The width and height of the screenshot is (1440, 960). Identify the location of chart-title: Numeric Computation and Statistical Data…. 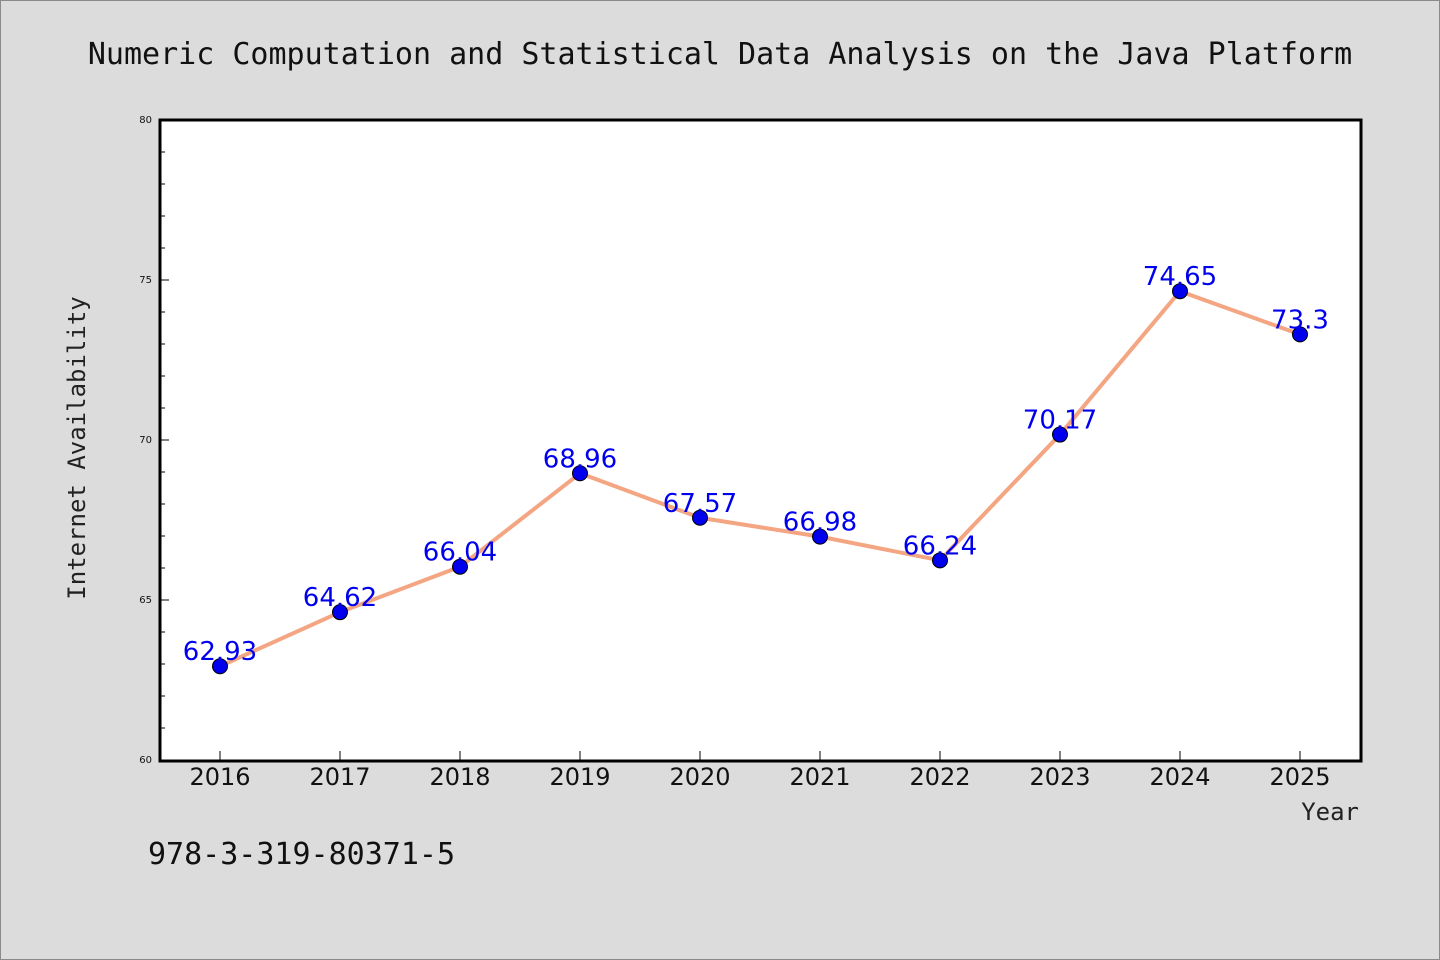
(720, 54).